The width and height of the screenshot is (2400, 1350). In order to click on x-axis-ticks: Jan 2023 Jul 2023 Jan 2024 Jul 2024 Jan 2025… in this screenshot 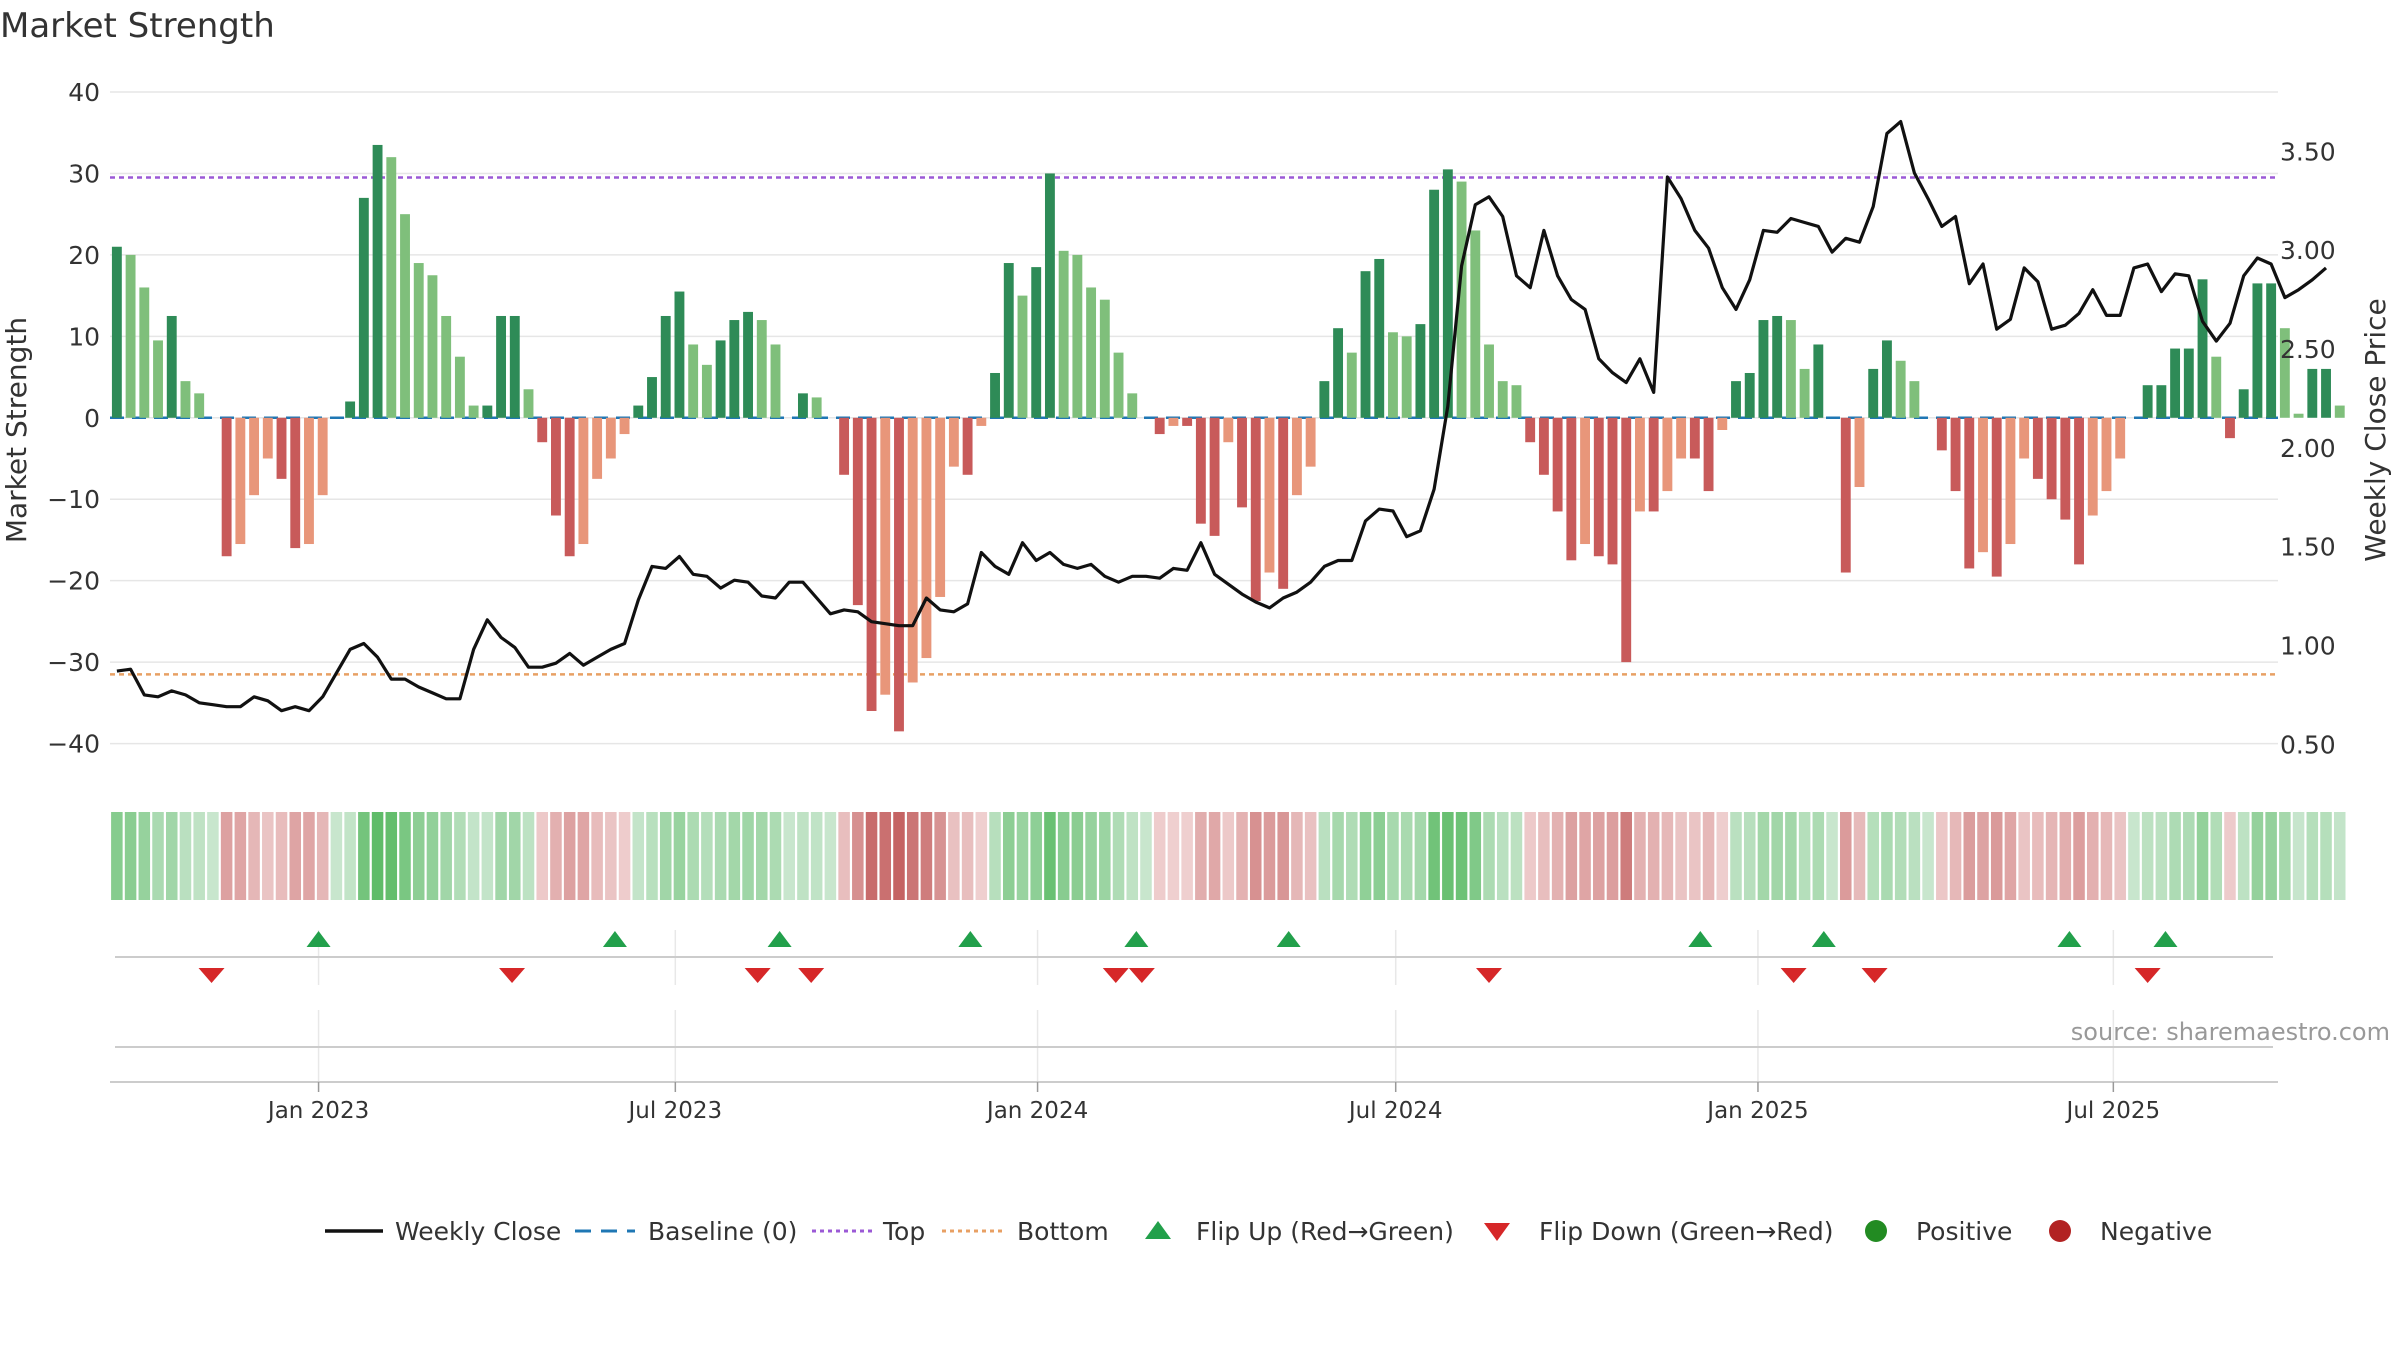, I will do `click(1194, 1102)`.